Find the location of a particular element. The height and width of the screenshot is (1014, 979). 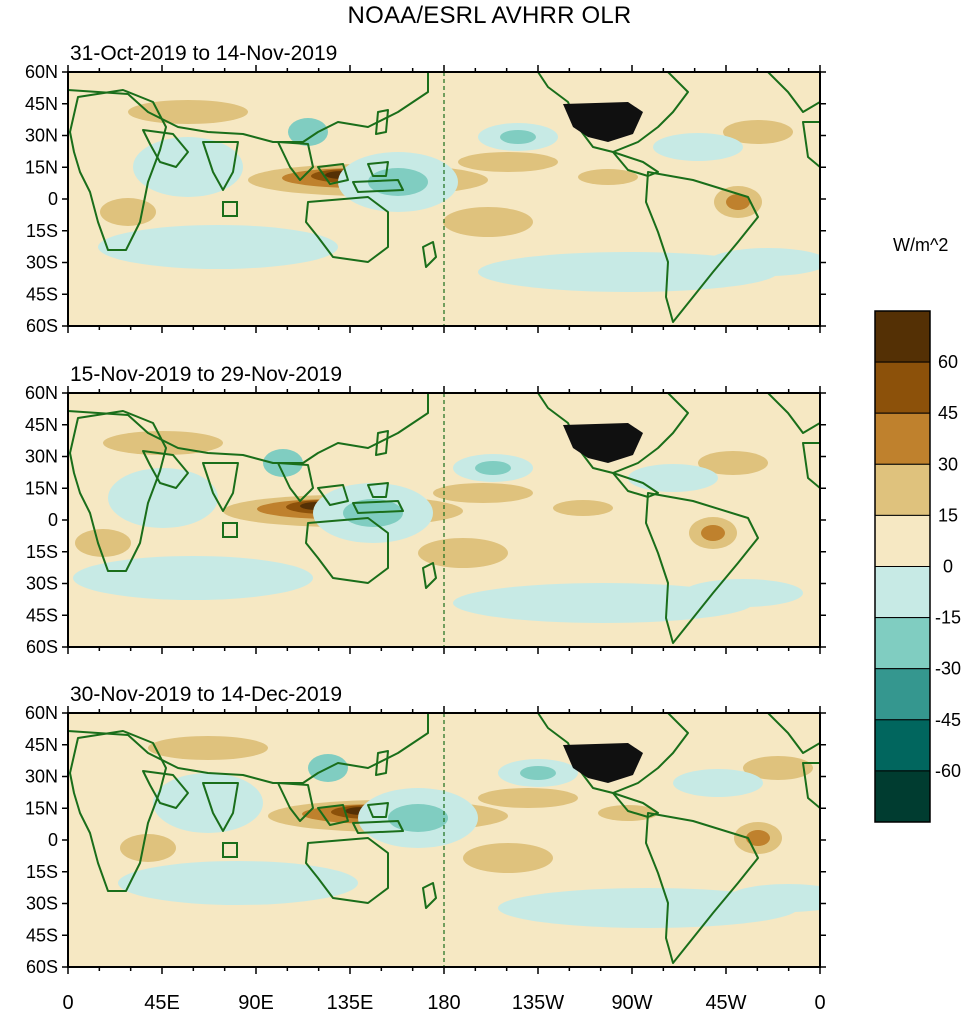

colorbar-tick-label: 15 is located at coordinates (948, 515).